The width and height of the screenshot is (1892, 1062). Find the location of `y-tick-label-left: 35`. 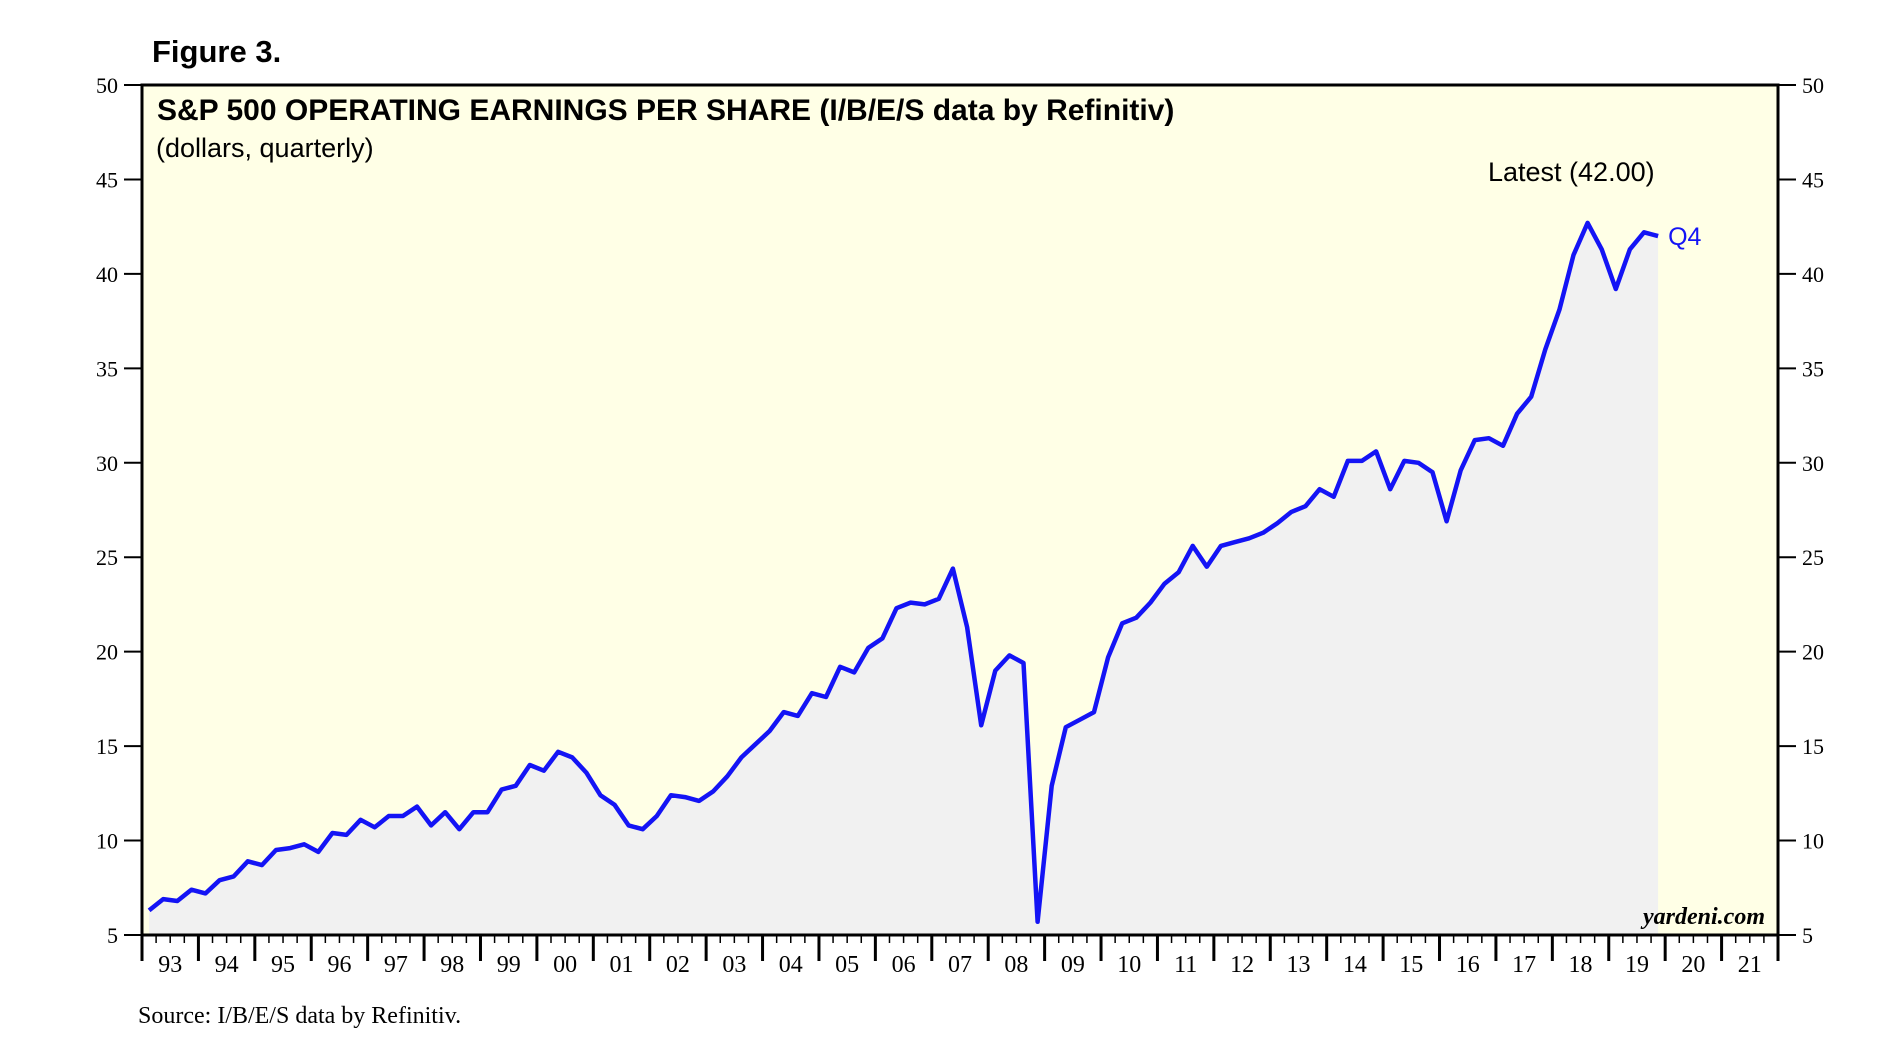

y-tick-label-left: 35 is located at coordinates (107, 368).